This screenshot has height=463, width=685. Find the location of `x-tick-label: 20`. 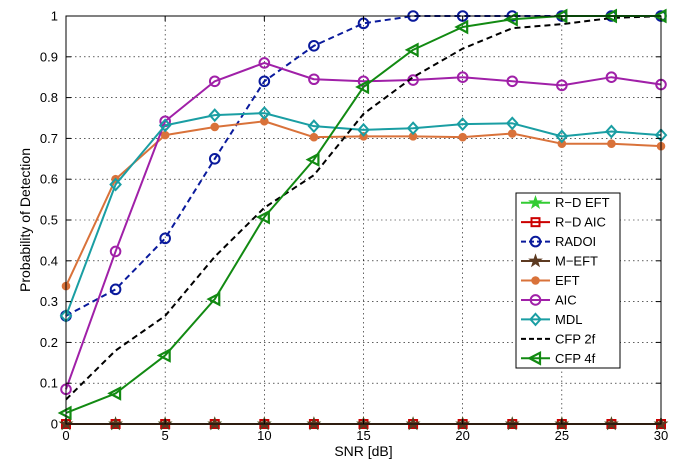

x-tick-label: 20 is located at coordinates (462, 435).